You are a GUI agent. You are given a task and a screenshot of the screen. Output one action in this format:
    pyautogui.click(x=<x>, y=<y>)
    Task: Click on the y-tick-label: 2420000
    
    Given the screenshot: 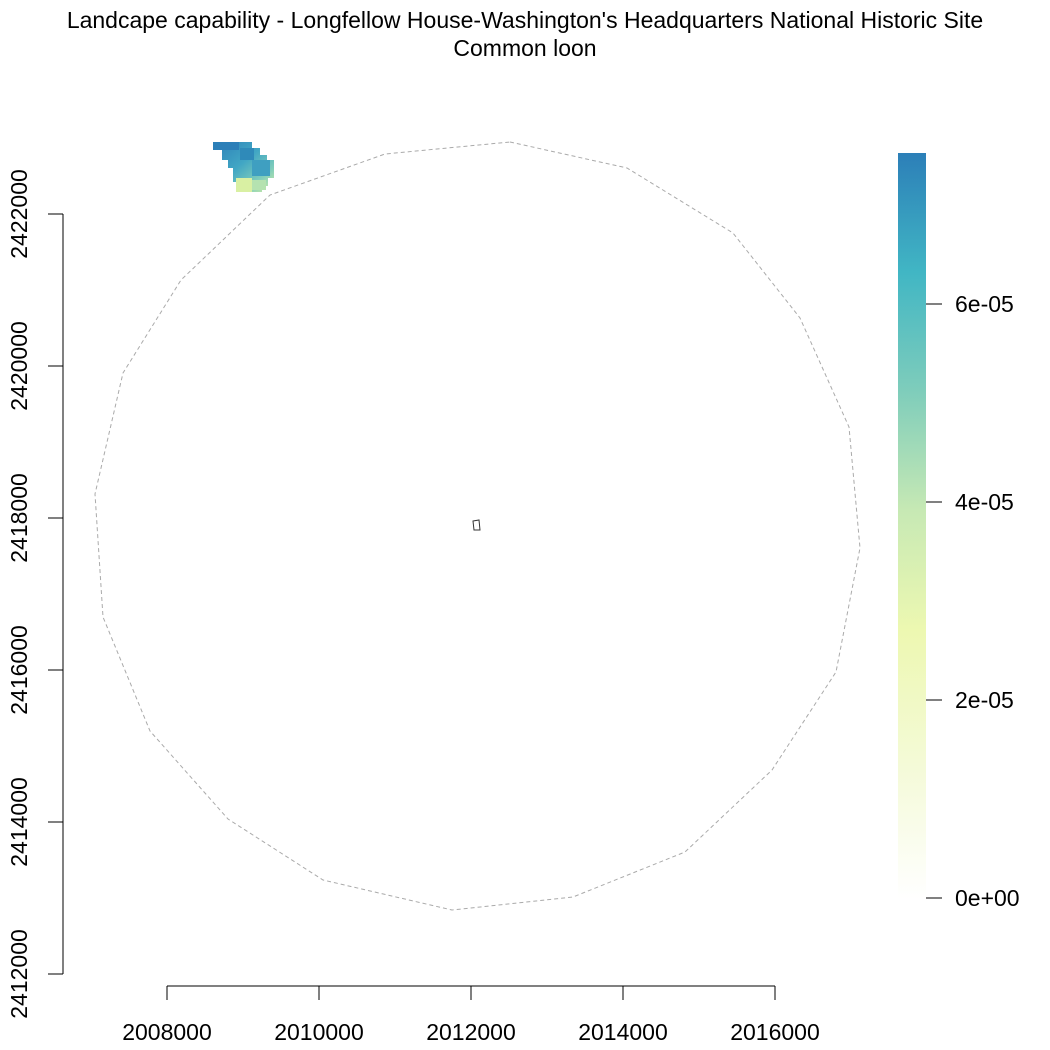 What is the action you would take?
    pyautogui.click(x=19, y=366)
    